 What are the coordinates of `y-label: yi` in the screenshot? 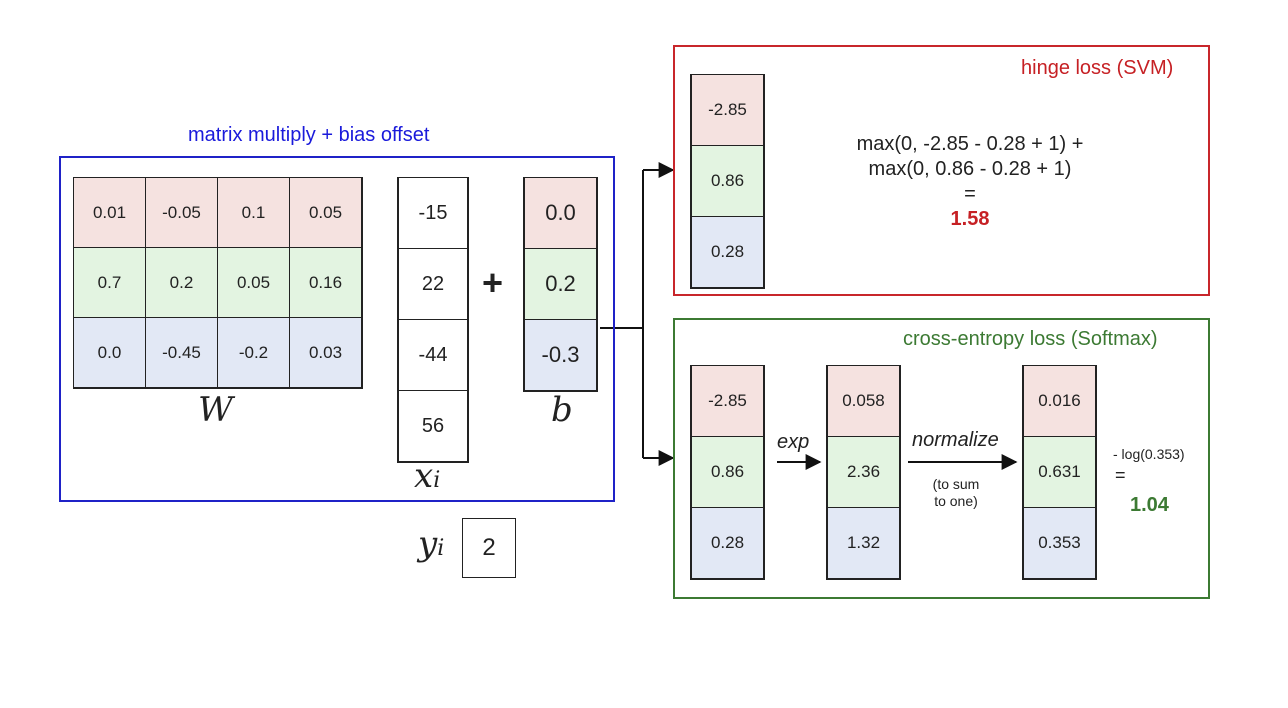 It's located at (431, 544).